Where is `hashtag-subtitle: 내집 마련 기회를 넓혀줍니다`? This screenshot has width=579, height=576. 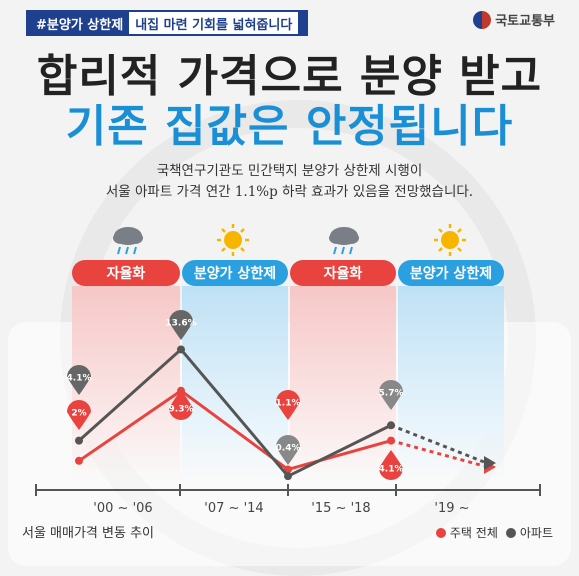 hashtag-subtitle: 내집 마련 기회를 넓혀줍니다 is located at coordinates (214, 23).